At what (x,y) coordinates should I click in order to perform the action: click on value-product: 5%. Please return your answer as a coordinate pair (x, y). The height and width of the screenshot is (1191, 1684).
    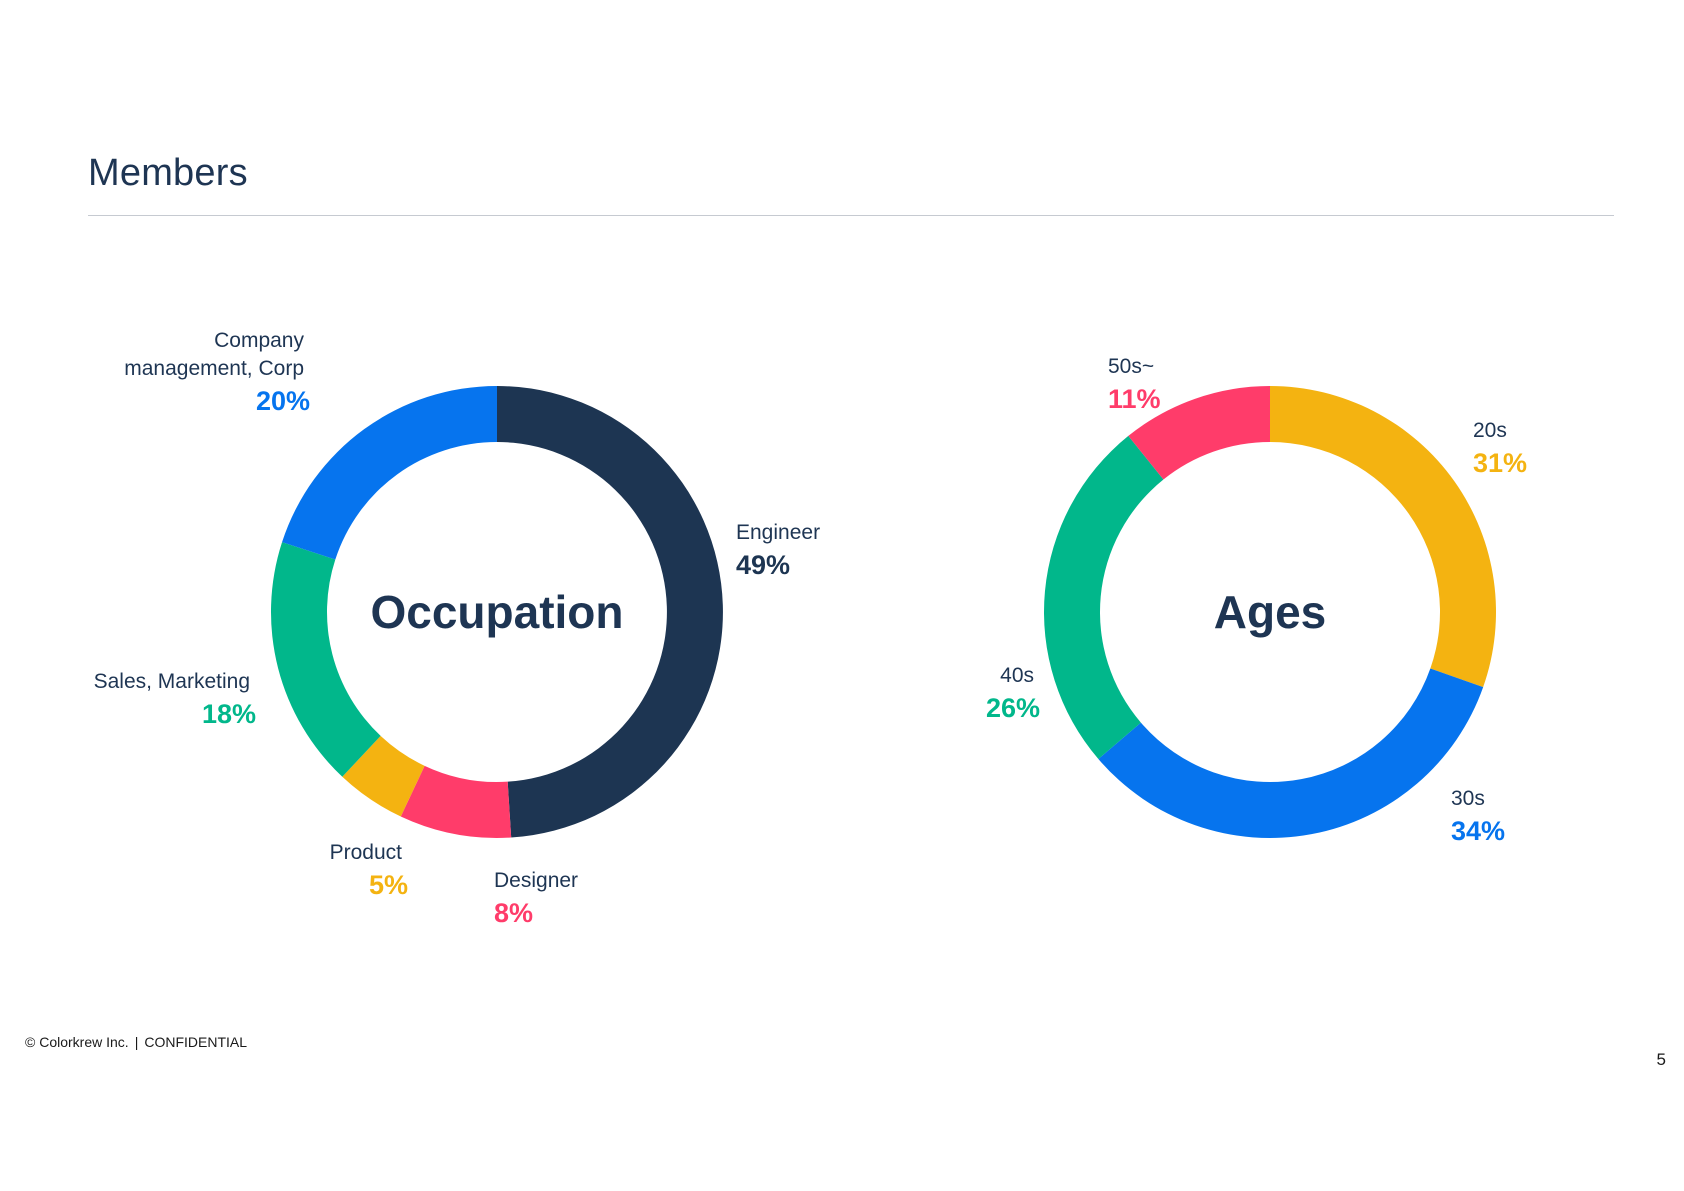
    Looking at the image, I should click on (388, 885).